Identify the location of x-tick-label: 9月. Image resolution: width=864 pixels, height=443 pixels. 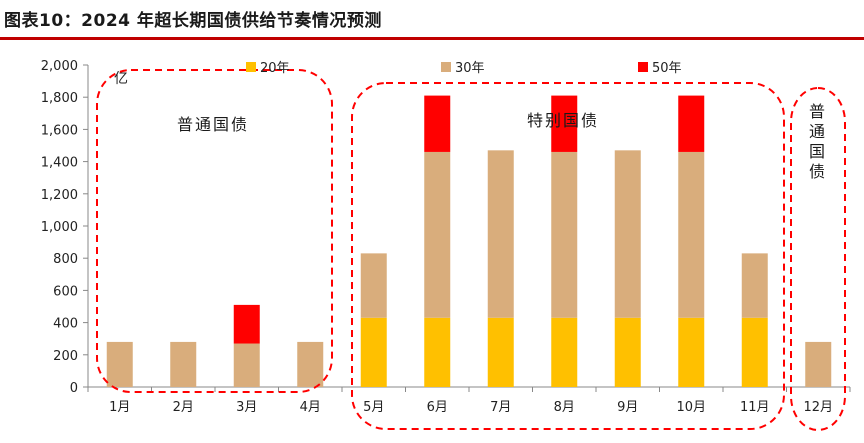
(627, 407).